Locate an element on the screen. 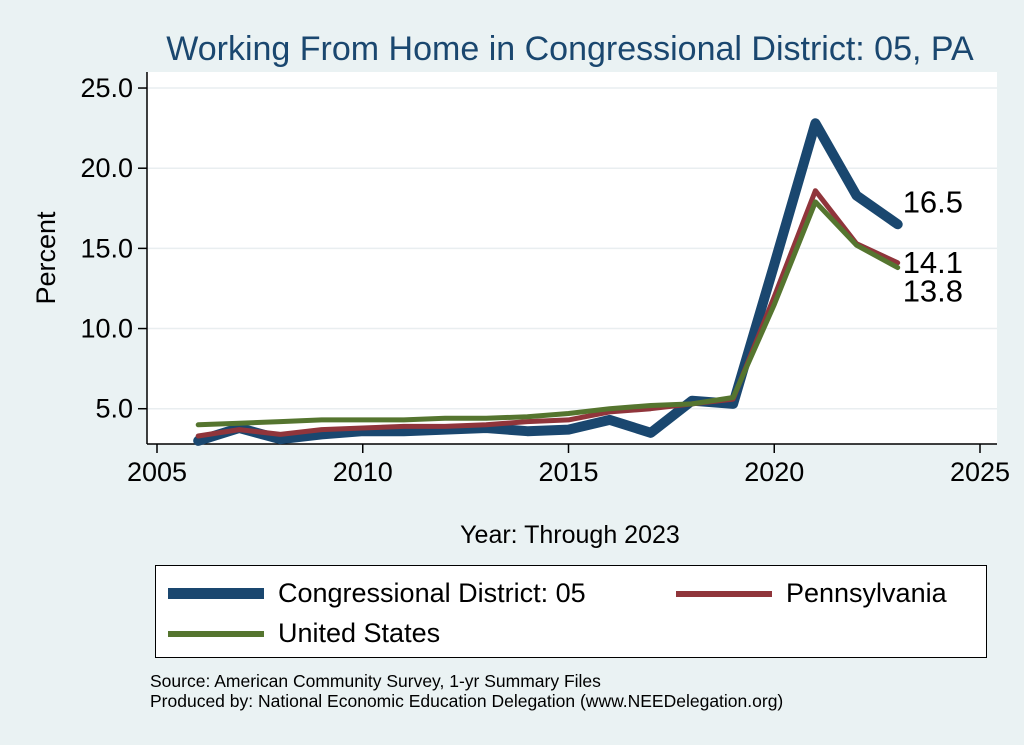 Image resolution: width=1024 pixels, height=745 pixels. legend-label-pennsylvania: Pennsylvania is located at coordinates (866, 593).